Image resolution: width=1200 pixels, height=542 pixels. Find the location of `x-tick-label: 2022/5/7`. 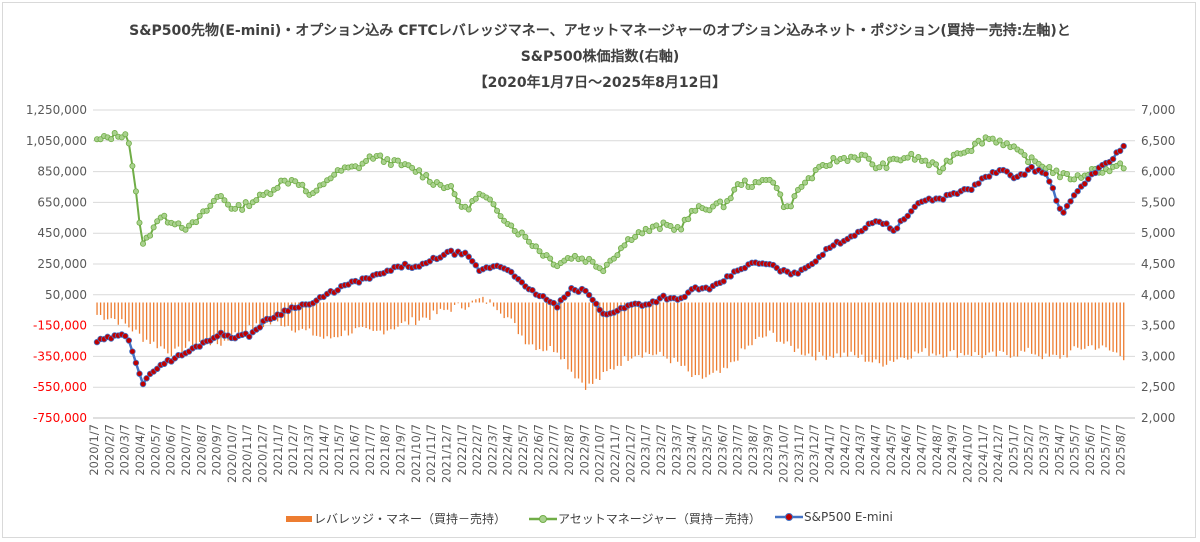

x-tick-label: 2022/5/7 is located at coordinates (523, 450).